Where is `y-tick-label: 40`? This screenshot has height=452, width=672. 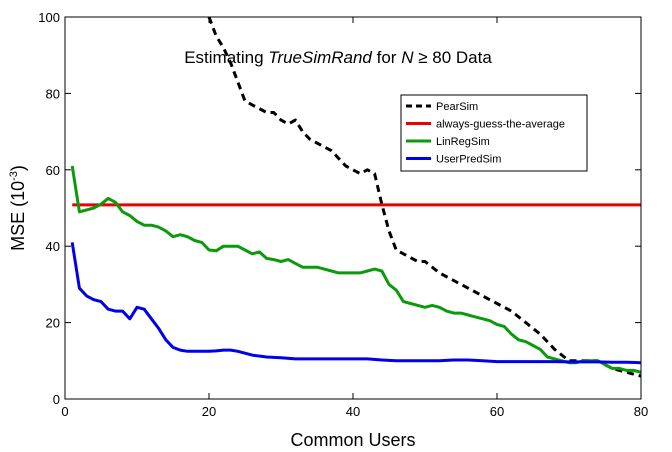 y-tick-label: 40 is located at coordinates (53, 246).